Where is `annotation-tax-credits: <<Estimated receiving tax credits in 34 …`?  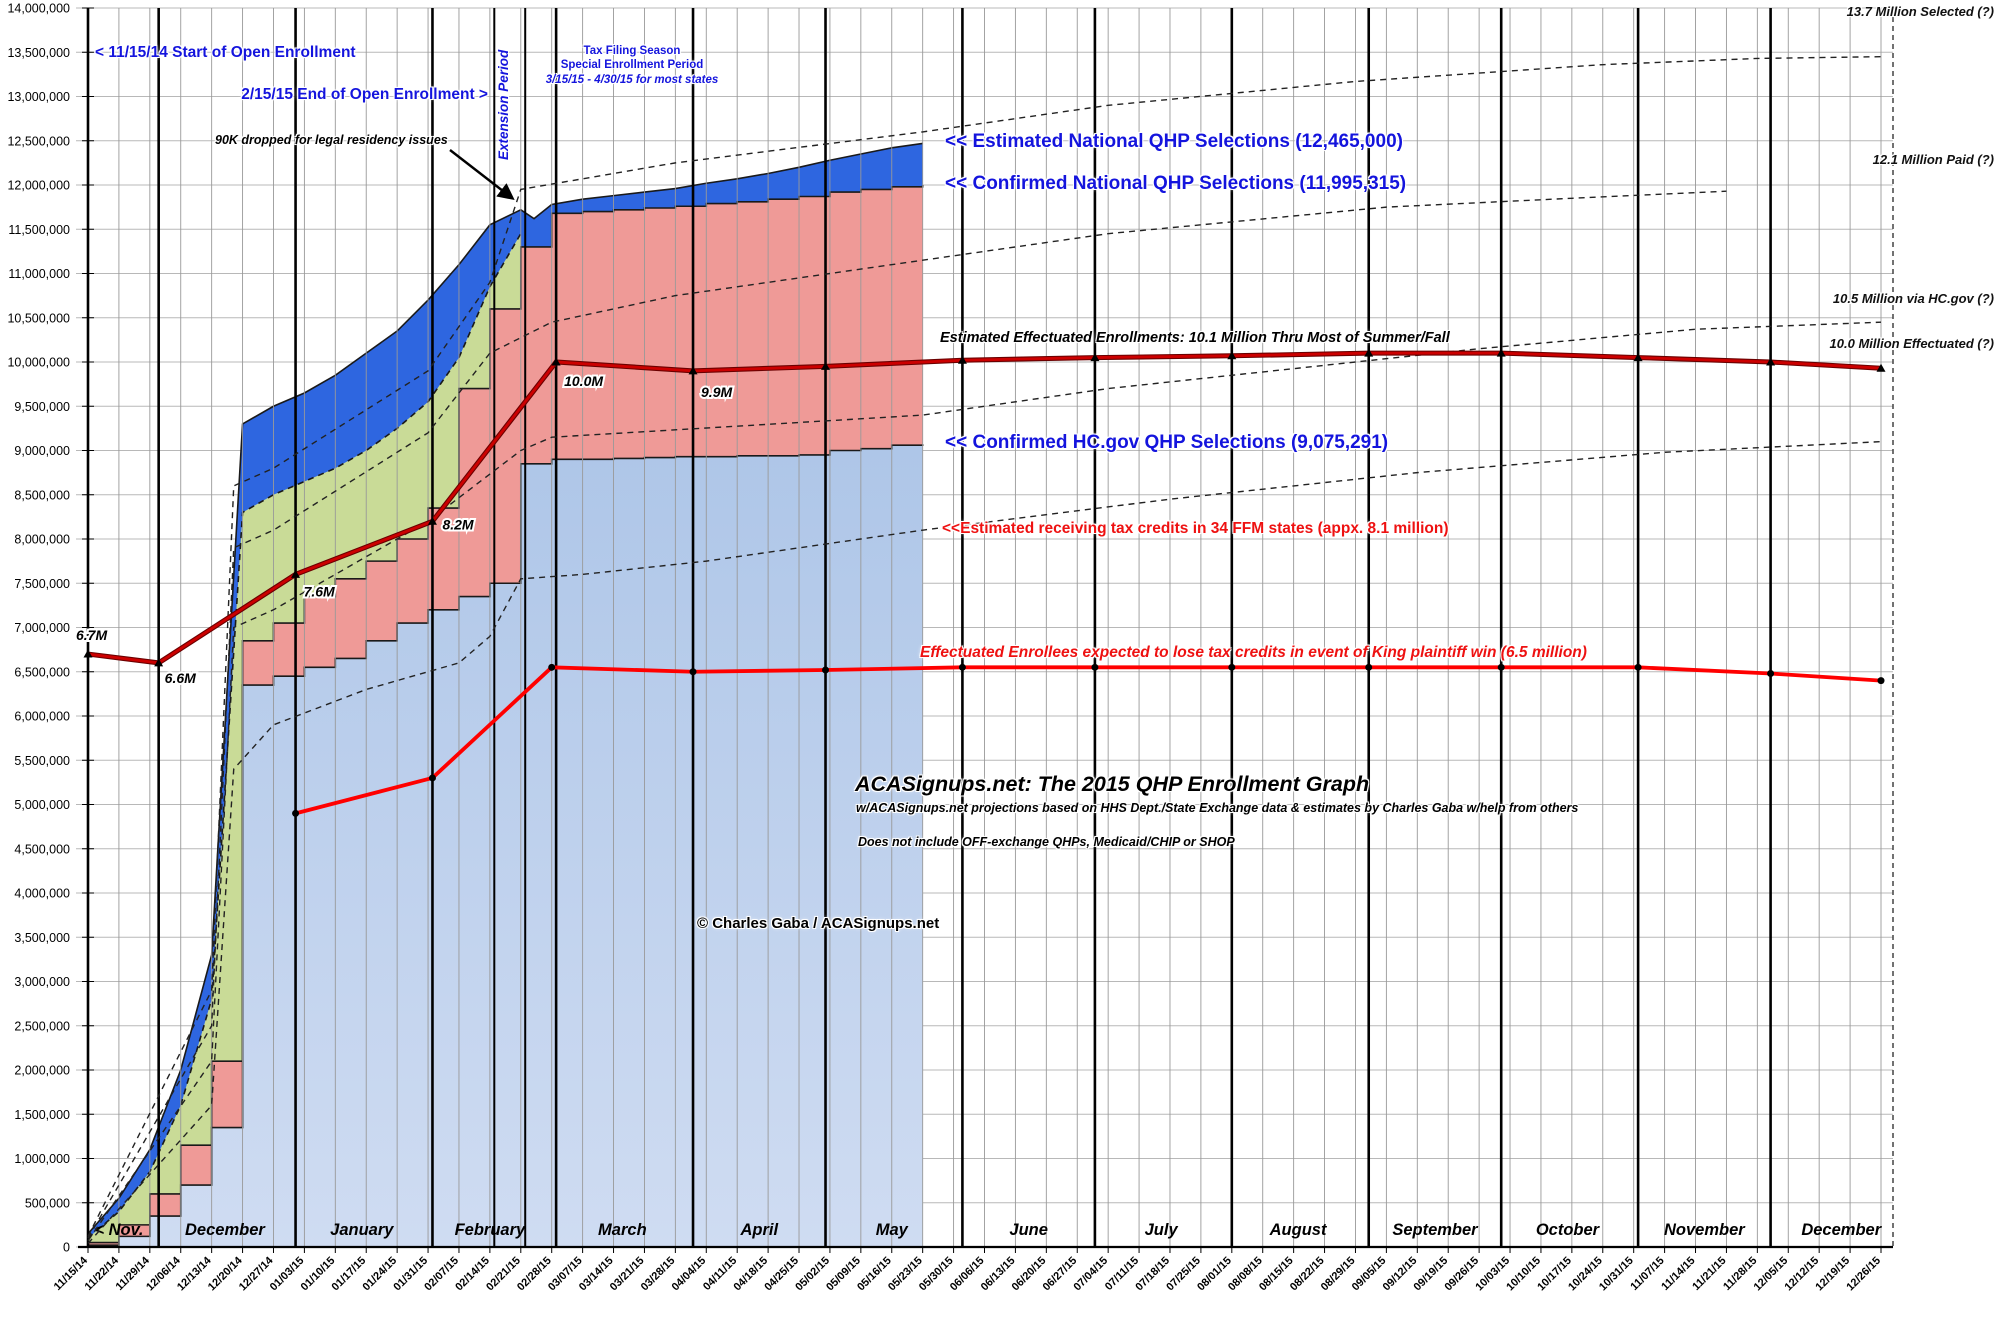
annotation-tax-credits: <<Estimated receiving tax credits in 34 … is located at coordinates (1195, 528).